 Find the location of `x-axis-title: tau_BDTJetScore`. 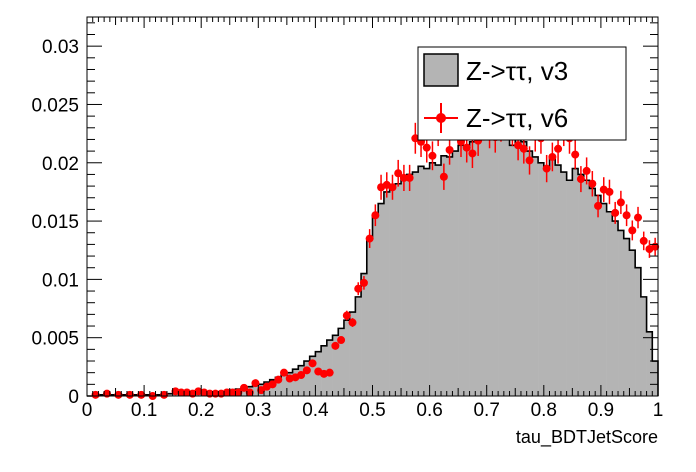

x-axis-title: tau_BDTJetScore is located at coordinates (587, 437).